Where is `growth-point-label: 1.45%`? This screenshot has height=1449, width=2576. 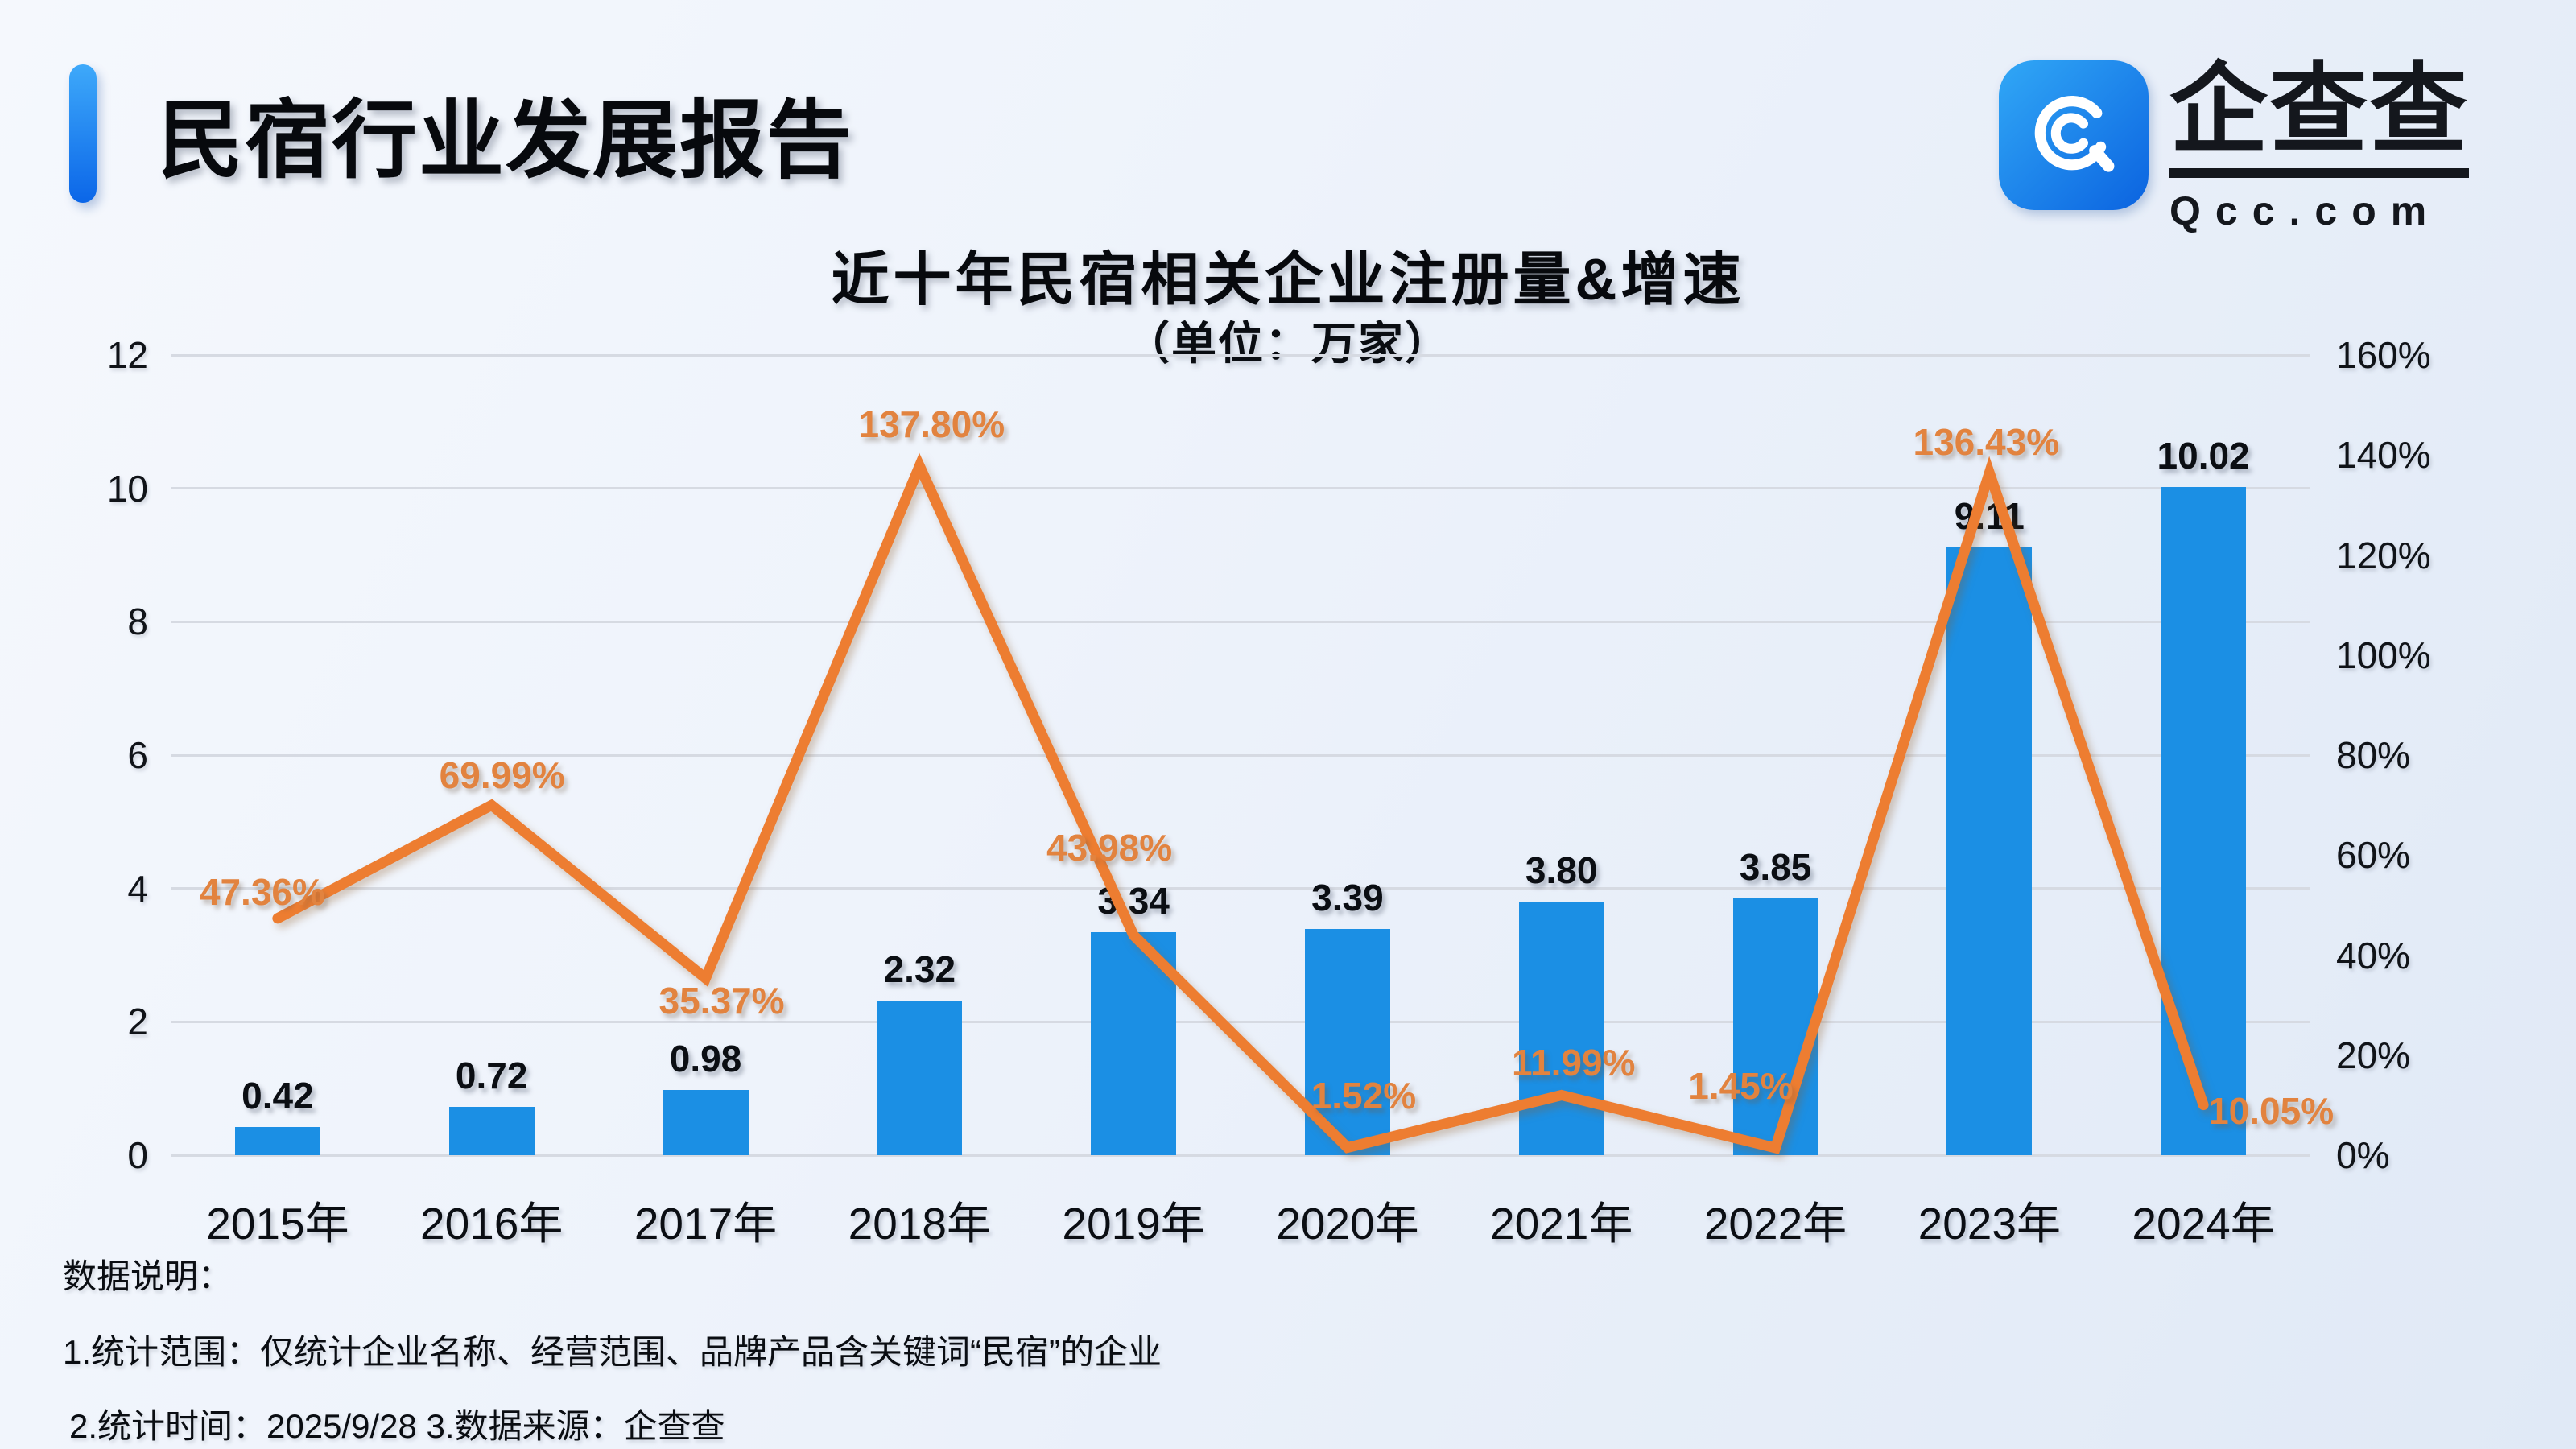
growth-point-label: 1.45% is located at coordinates (1741, 1085).